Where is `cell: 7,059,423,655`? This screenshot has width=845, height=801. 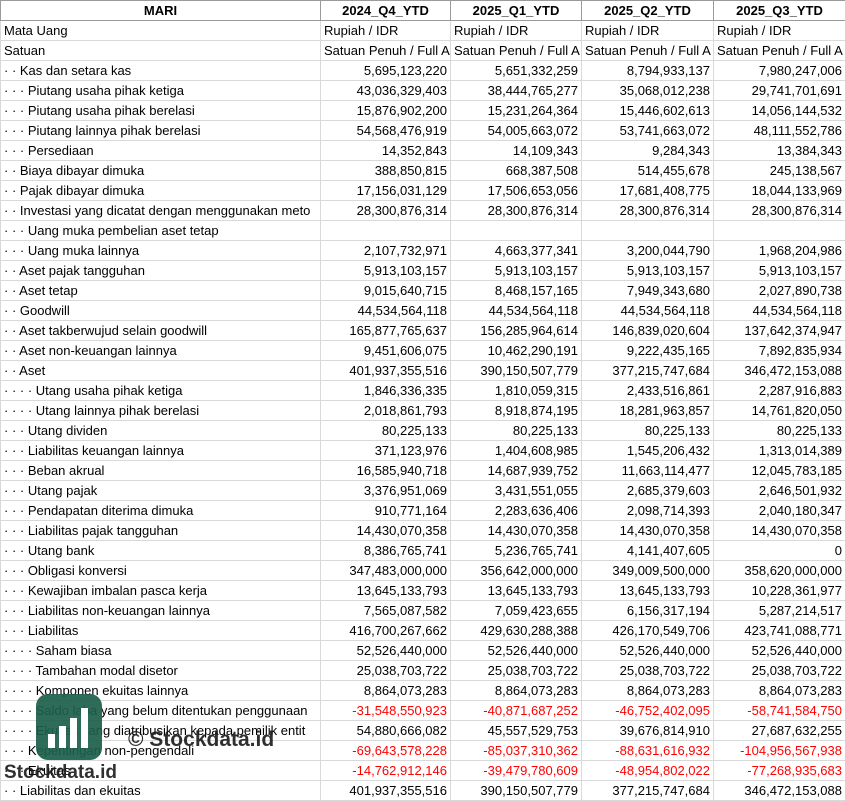 cell: 7,059,423,655 is located at coordinates (516, 610).